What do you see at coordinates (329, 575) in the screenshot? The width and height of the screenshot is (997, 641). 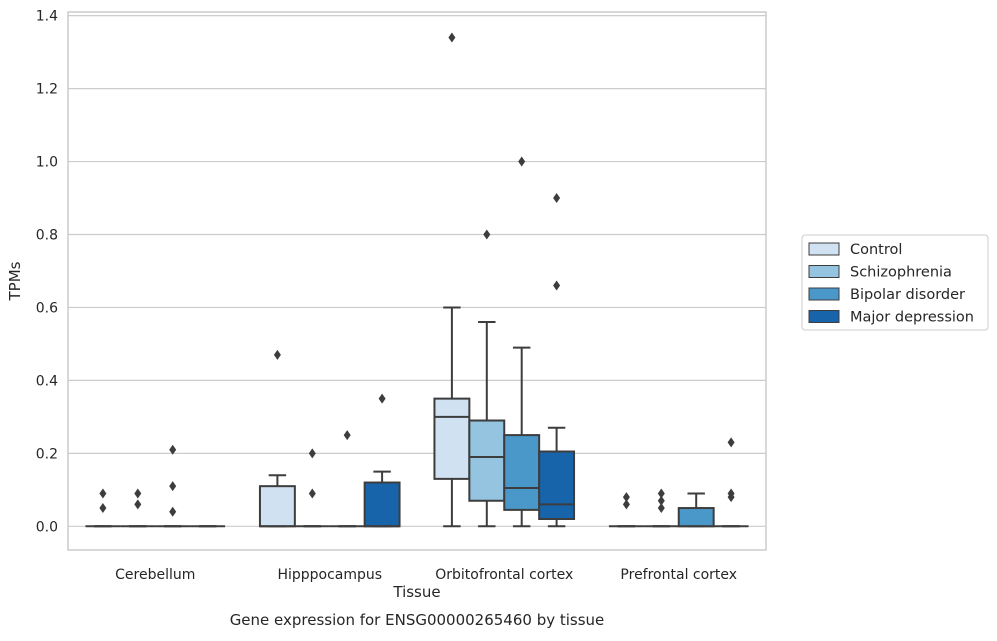 I see `x-tick-label: Hipppocampus` at bounding box center [329, 575].